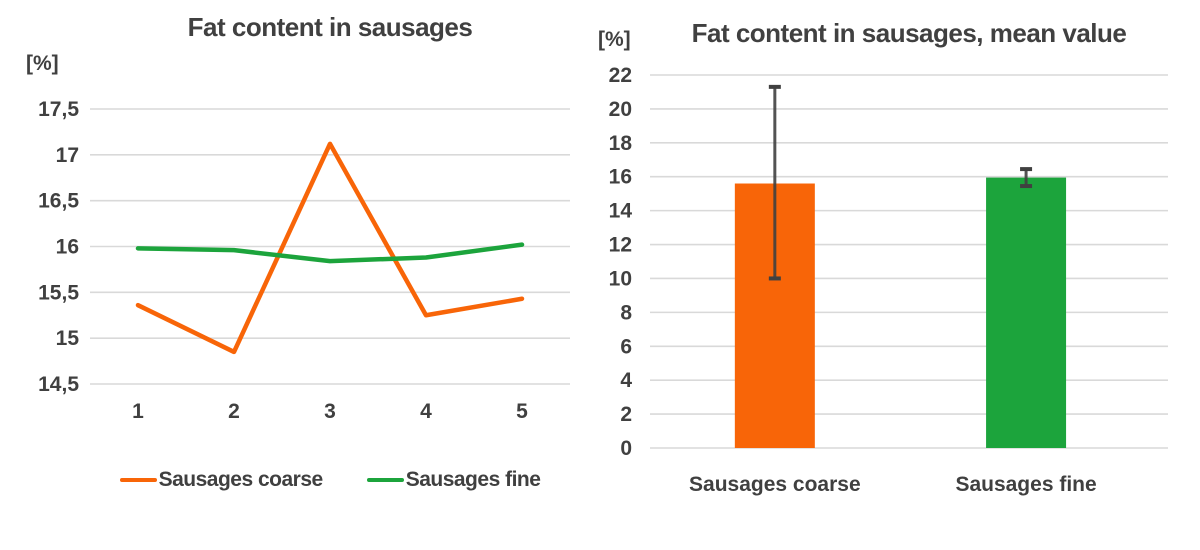  What do you see at coordinates (426, 411) in the screenshot?
I see `x-tick-label: 4` at bounding box center [426, 411].